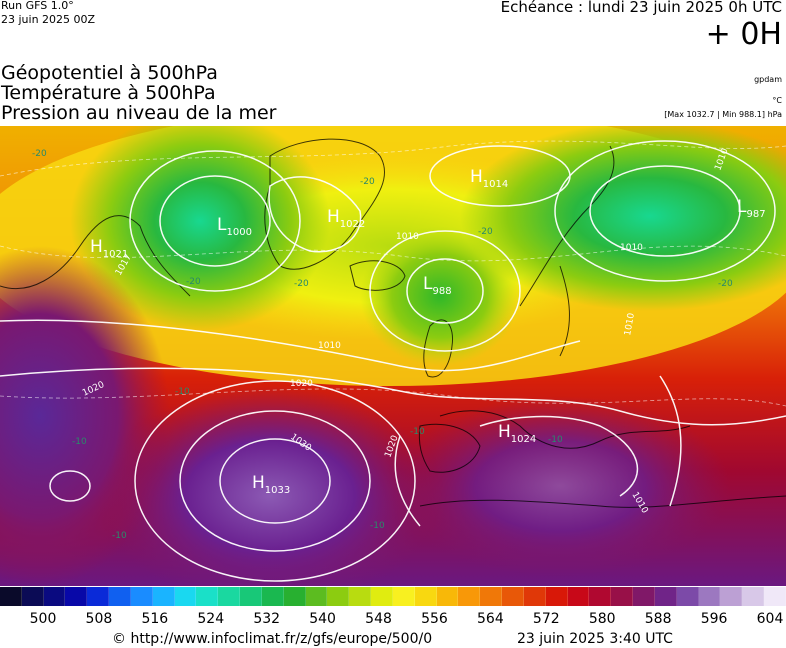 The height and width of the screenshot is (648, 786). Describe the element at coordinates (234, 226) in the screenshot. I see `pressure-center-low-labrador: L1000` at that location.